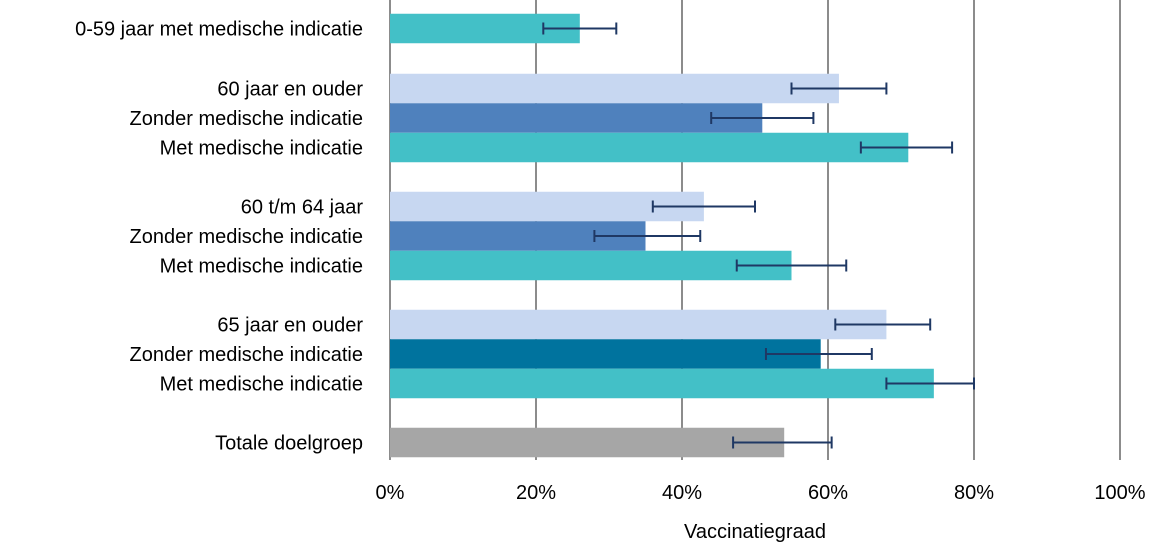 Image resolution: width=1155 pixels, height=544 pixels. Describe the element at coordinates (761, 493) in the screenshot. I see `x-axis-ticks: 0% 20% 40% 60% 80% 100%` at that location.